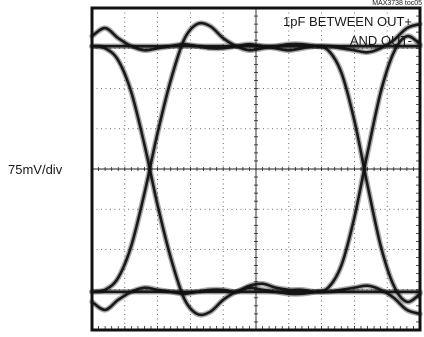 The width and height of the screenshot is (424, 337). I want to click on annotation-line-1: 1pF BETWEEN OUT+, so click(347, 21).